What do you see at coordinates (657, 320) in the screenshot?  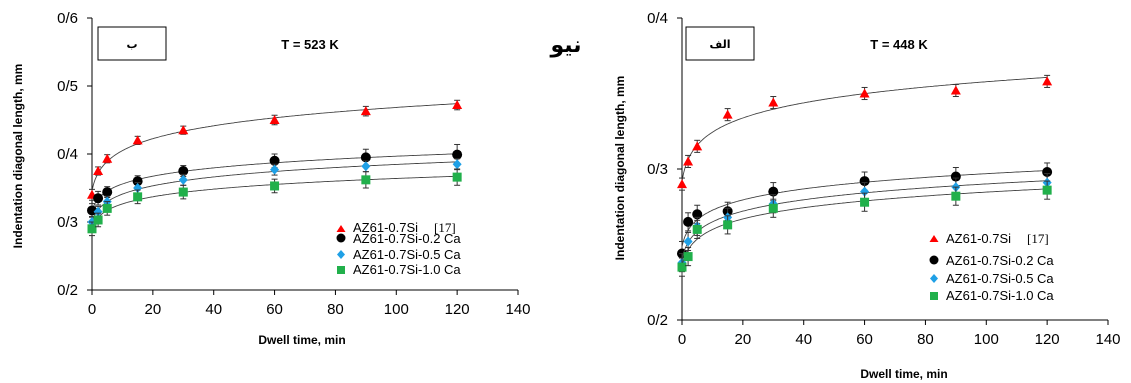 I see `y-tick-label: 0/2` at bounding box center [657, 320].